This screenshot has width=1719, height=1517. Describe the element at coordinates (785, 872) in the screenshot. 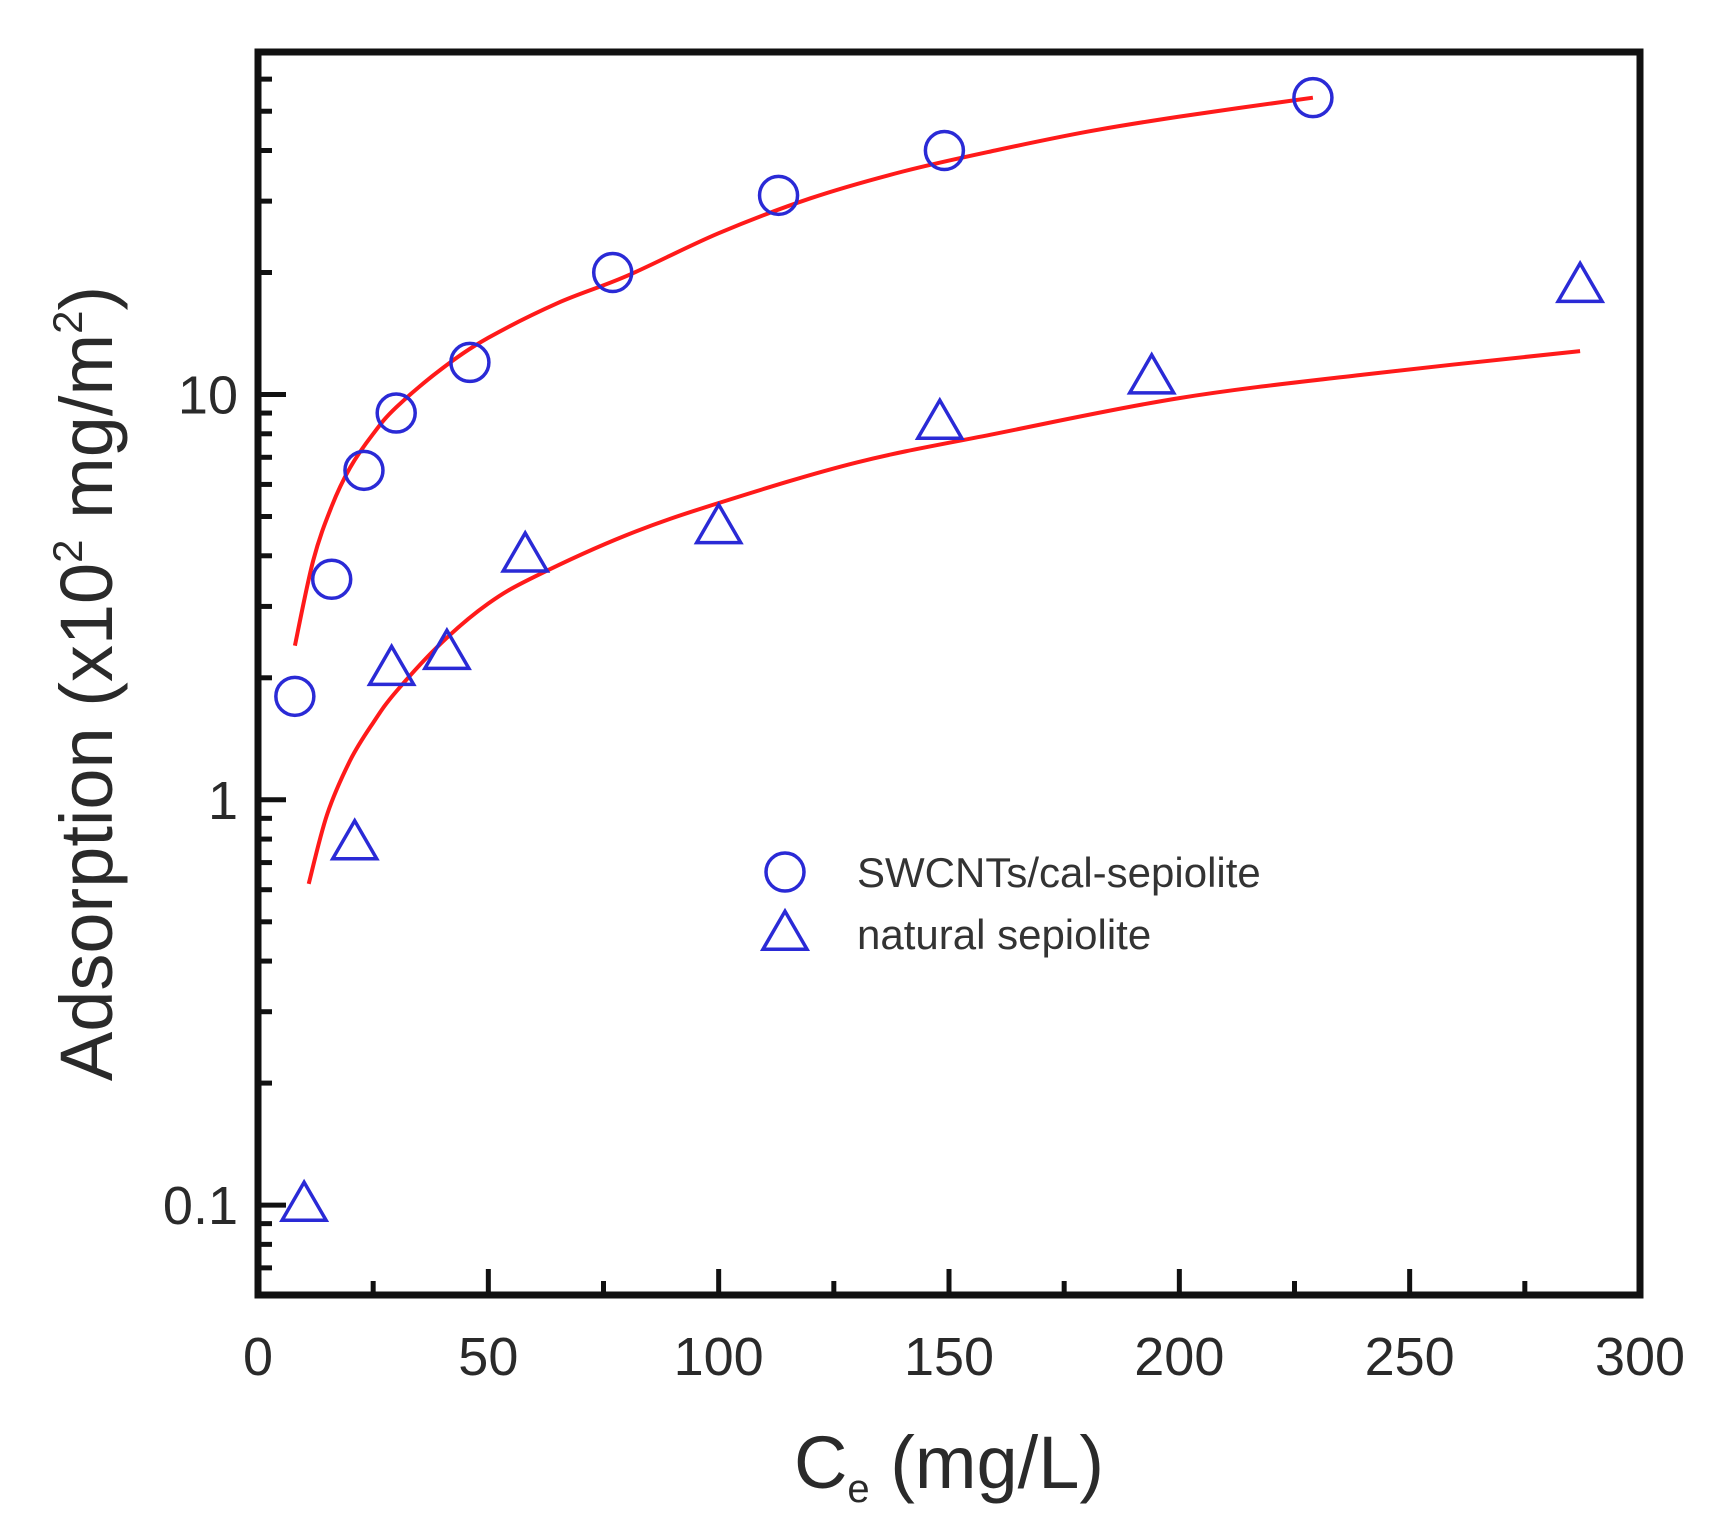

I see `legend-circle-icon` at that location.